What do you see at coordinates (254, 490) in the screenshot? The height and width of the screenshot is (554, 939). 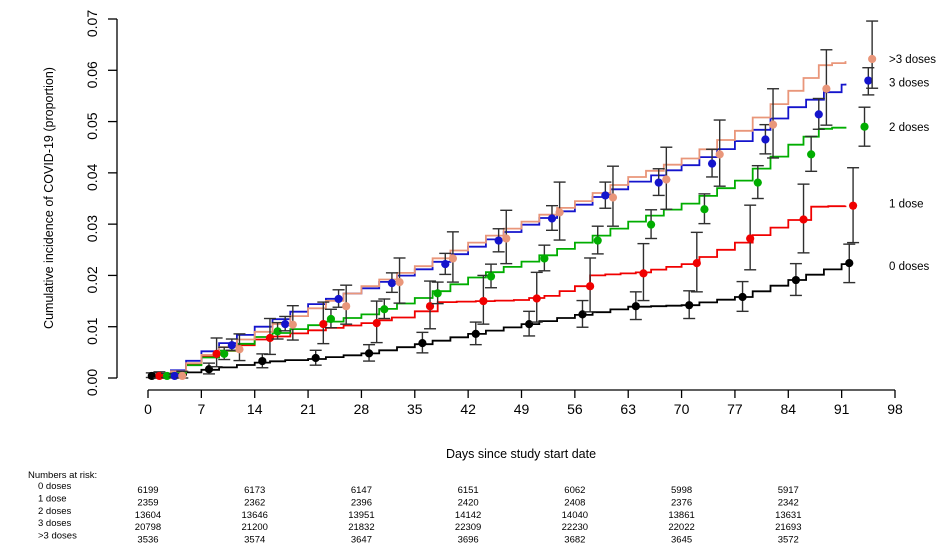 I see `risk-value: 6173` at bounding box center [254, 490].